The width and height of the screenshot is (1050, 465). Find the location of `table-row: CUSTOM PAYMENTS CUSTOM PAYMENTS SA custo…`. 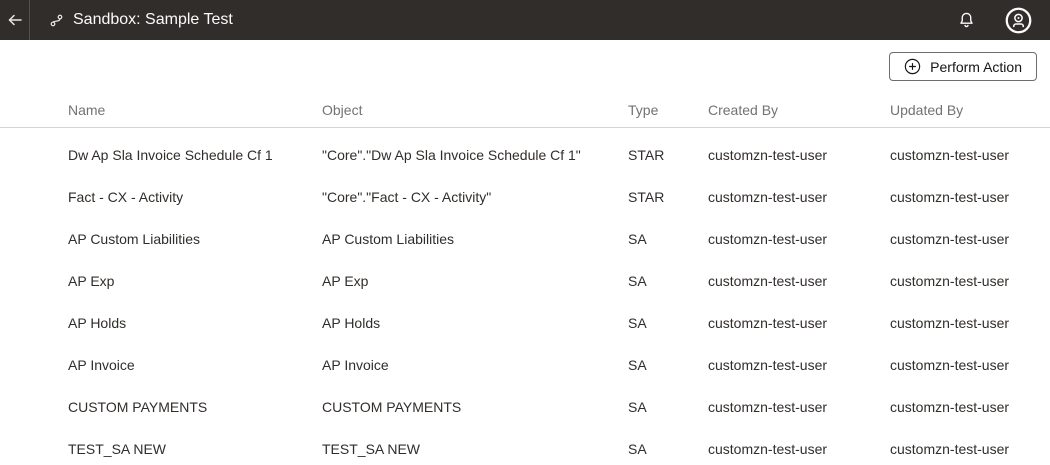

table-row: CUSTOM PAYMENTS CUSTOM PAYMENTS SA custo… is located at coordinates (525, 407).